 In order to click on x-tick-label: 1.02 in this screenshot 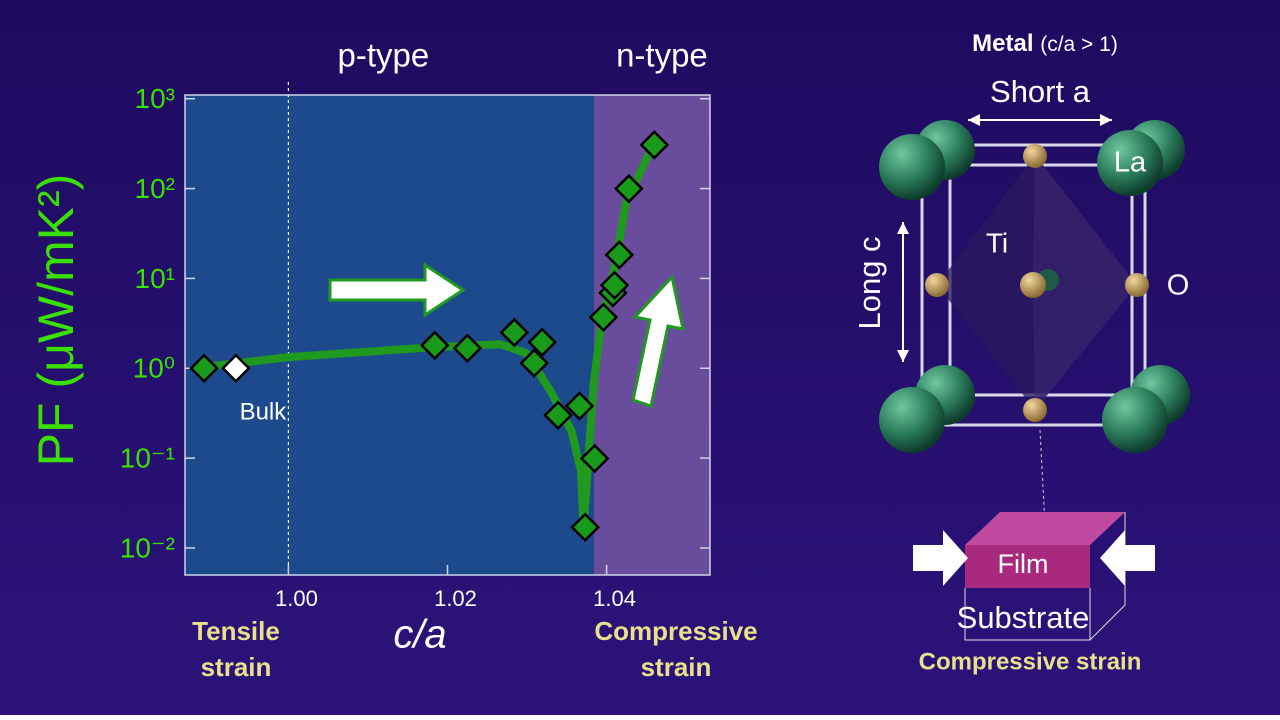, I will do `click(455, 598)`.